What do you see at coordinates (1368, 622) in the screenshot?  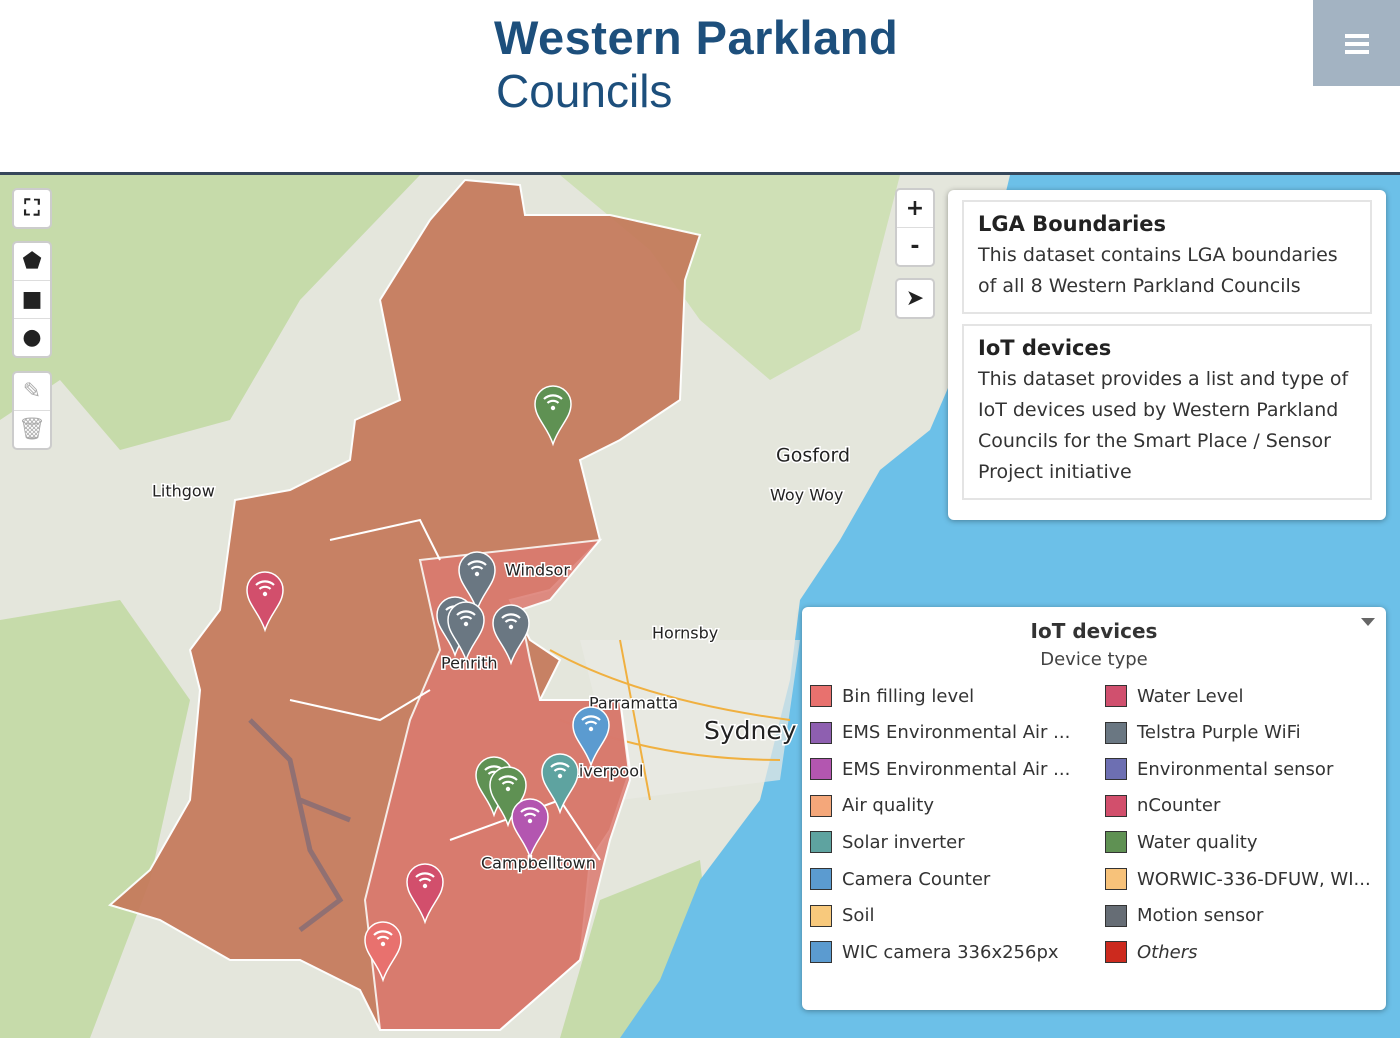 I see `collapse-toggle` at bounding box center [1368, 622].